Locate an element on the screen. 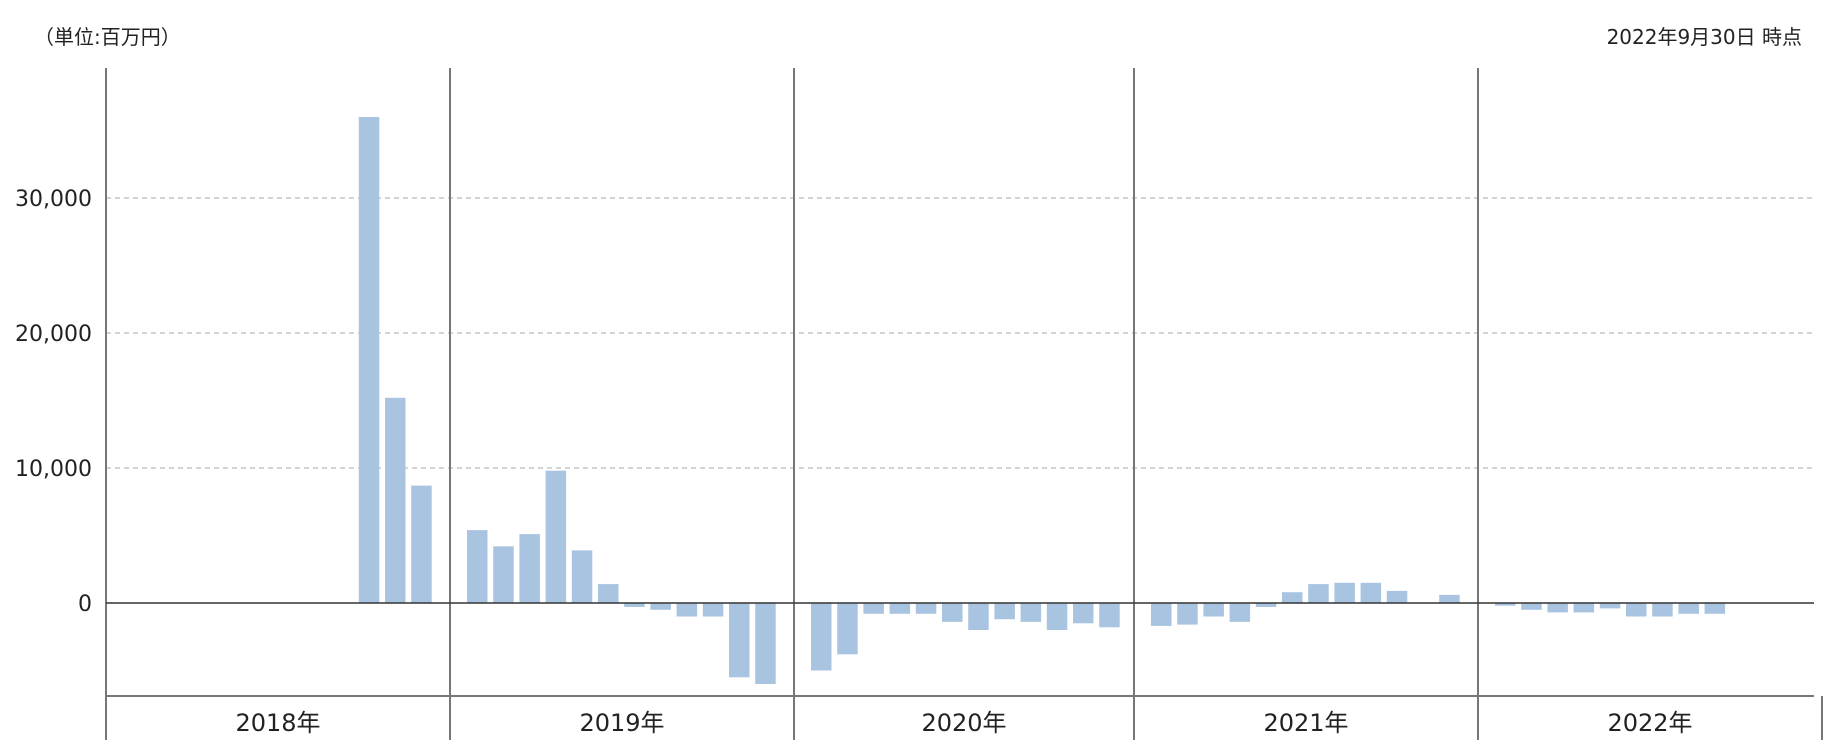 Image resolution: width=1824 pixels, height=740 pixels. x-tick-label: 2020年 is located at coordinates (963, 723).